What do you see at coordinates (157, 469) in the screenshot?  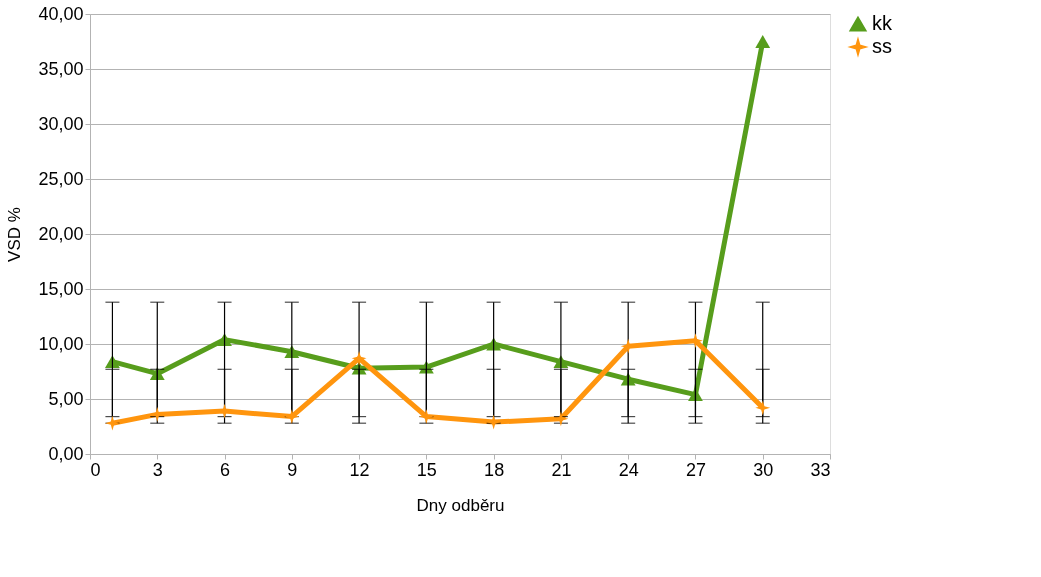 I see `x-tick-label: 3` at bounding box center [157, 469].